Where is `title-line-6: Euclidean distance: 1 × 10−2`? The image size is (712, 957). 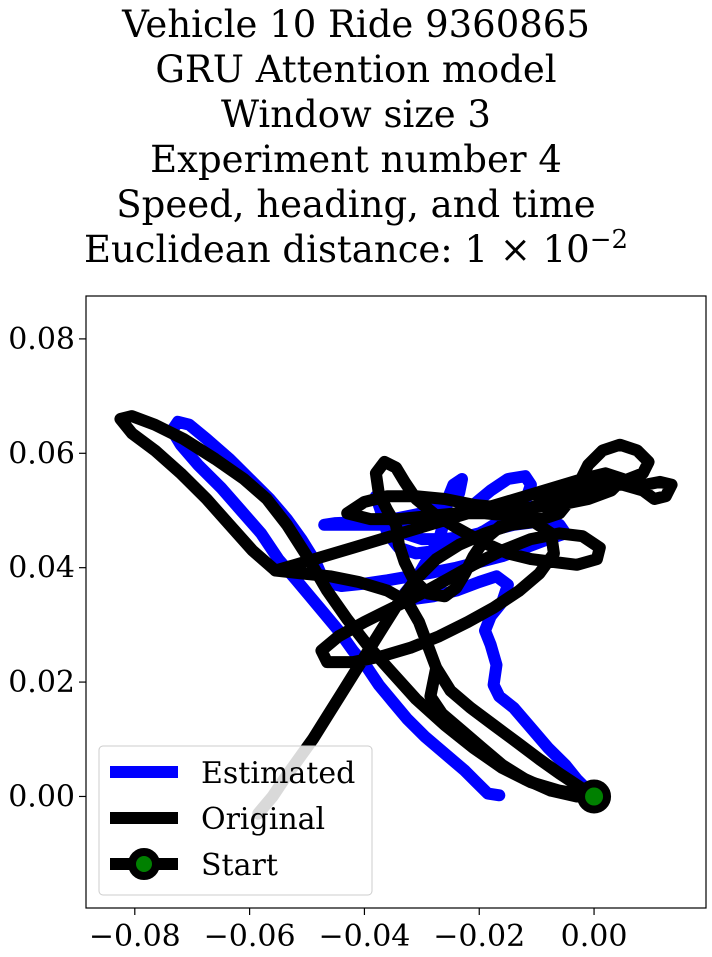 title-line-6: Euclidean distance: 1 × 10−2 is located at coordinates (356, 249).